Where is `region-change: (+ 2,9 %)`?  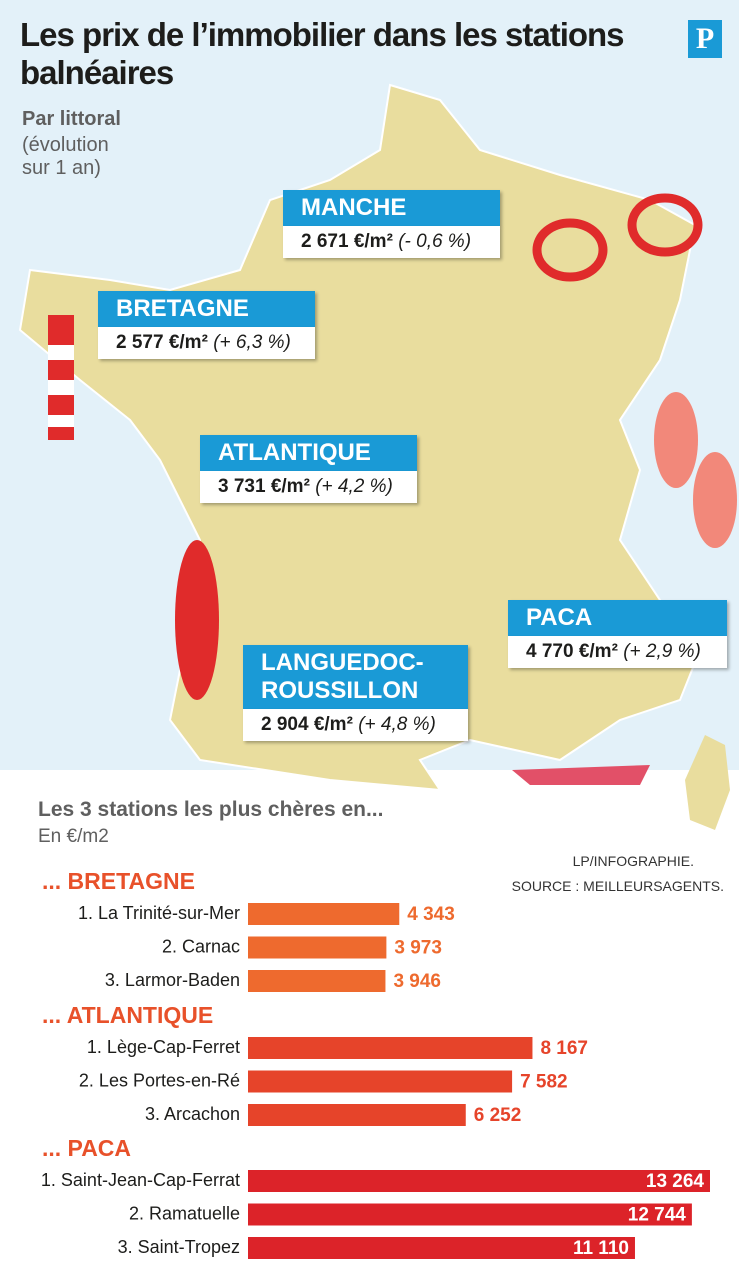
region-change: (+ 2,9 %) is located at coordinates (662, 651).